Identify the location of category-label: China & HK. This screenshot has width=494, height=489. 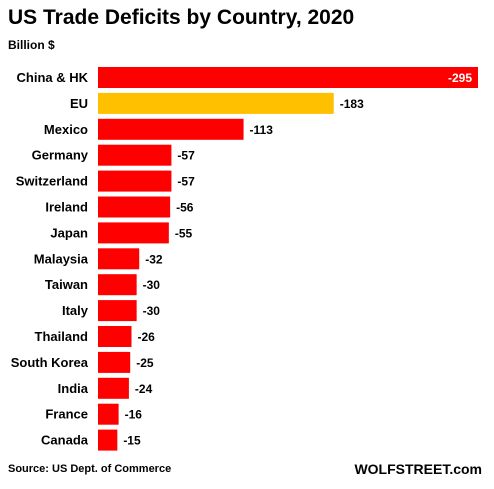
(53, 77).